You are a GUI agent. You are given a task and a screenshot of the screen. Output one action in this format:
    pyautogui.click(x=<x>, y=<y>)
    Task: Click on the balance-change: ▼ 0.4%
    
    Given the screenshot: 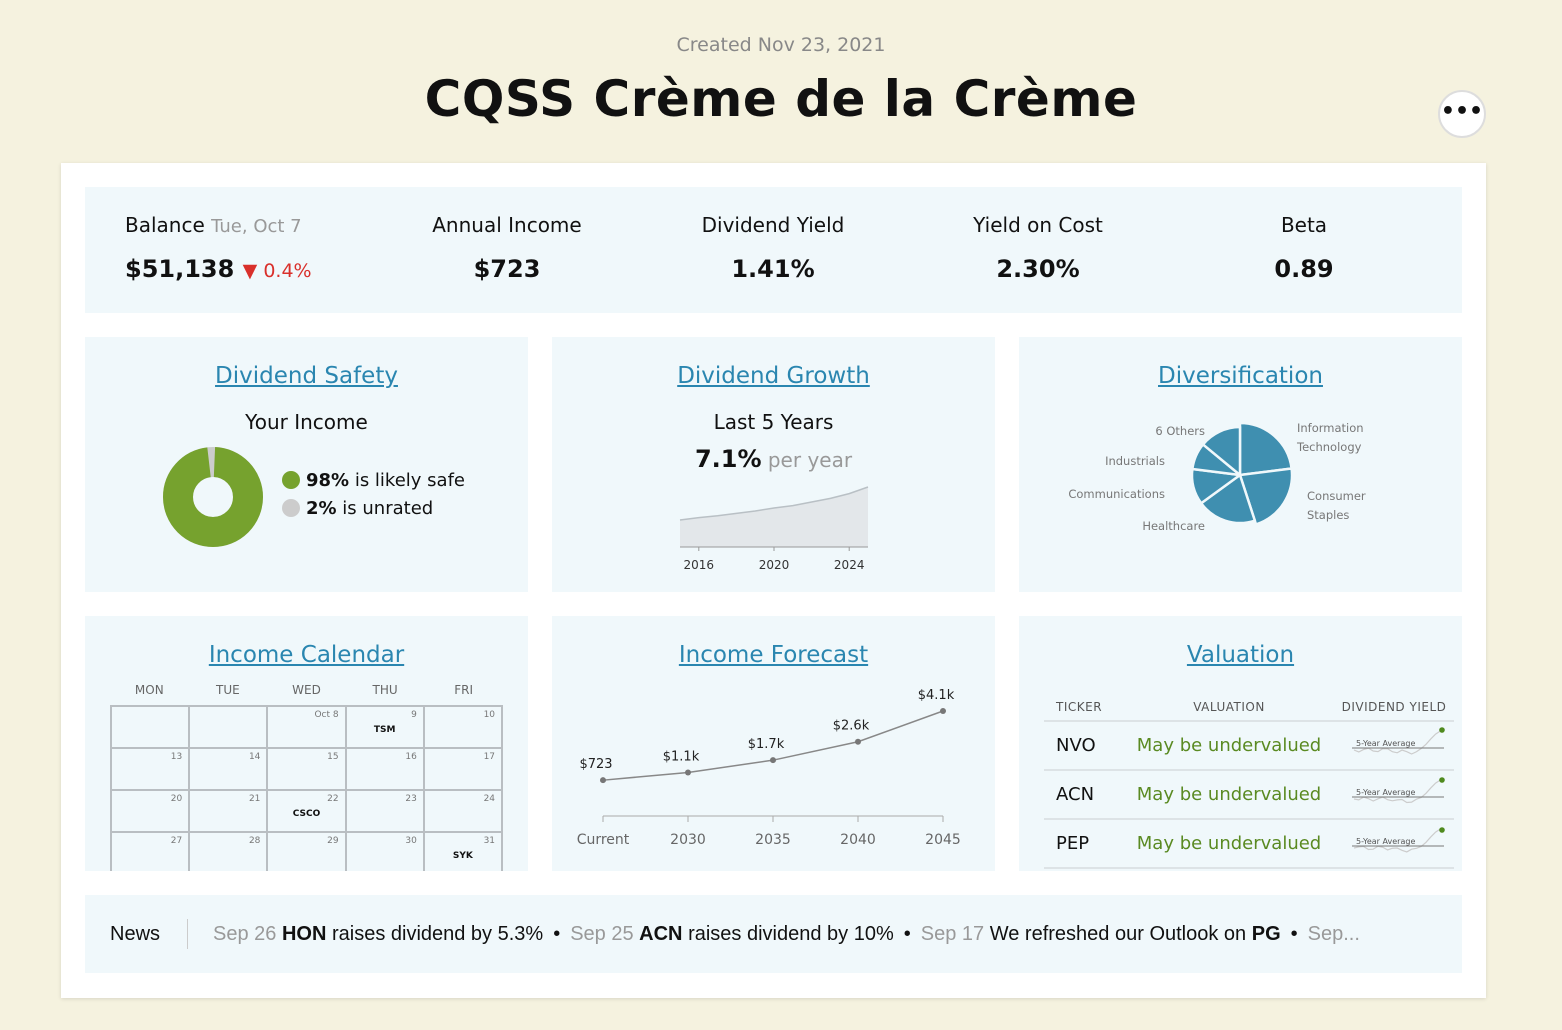 What is the action you would take?
    pyautogui.click(x=277, y=271)
    